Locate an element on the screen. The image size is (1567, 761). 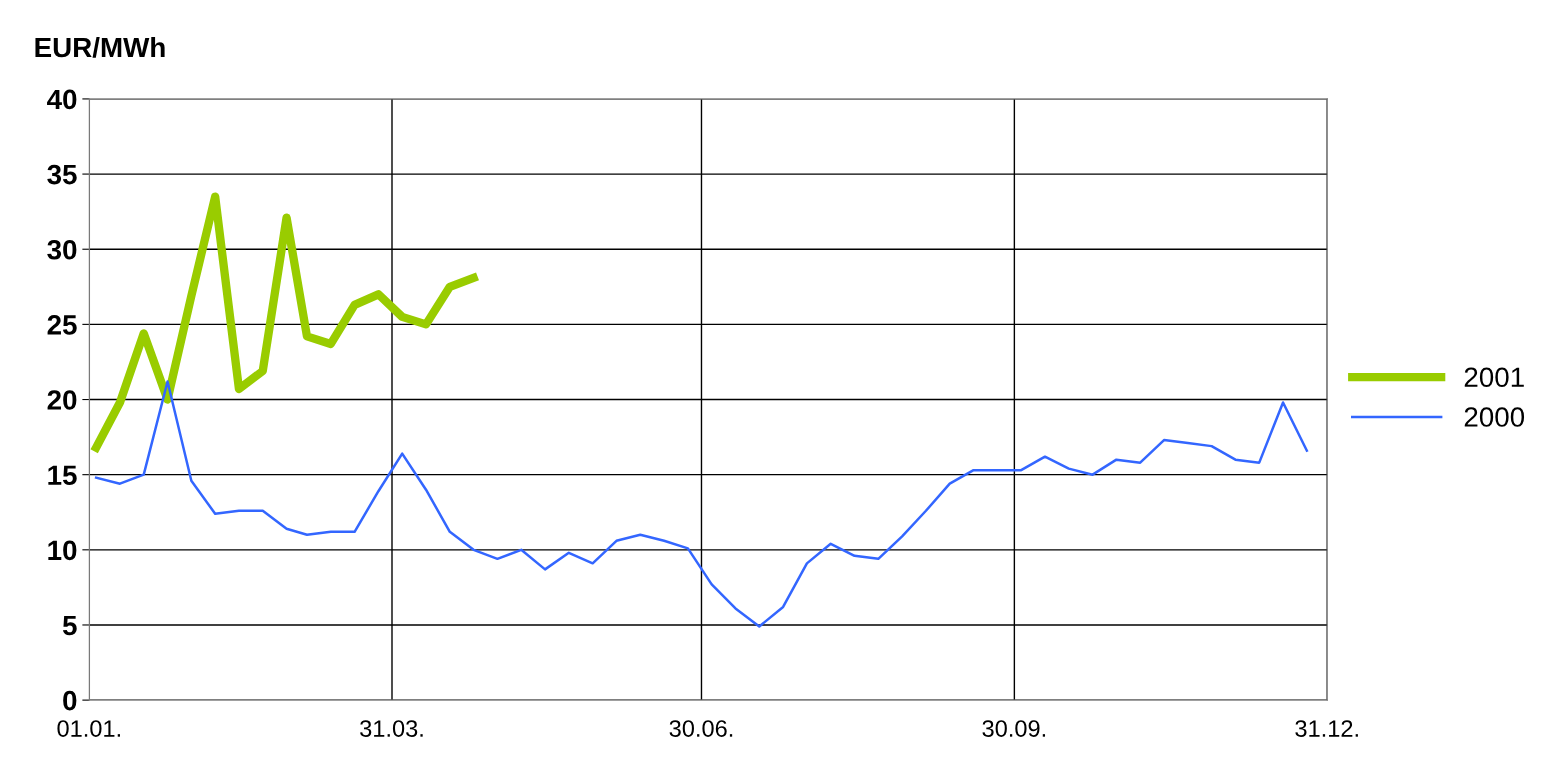
x-tick-label: 31.12. is located at coordinates (1326, 728).